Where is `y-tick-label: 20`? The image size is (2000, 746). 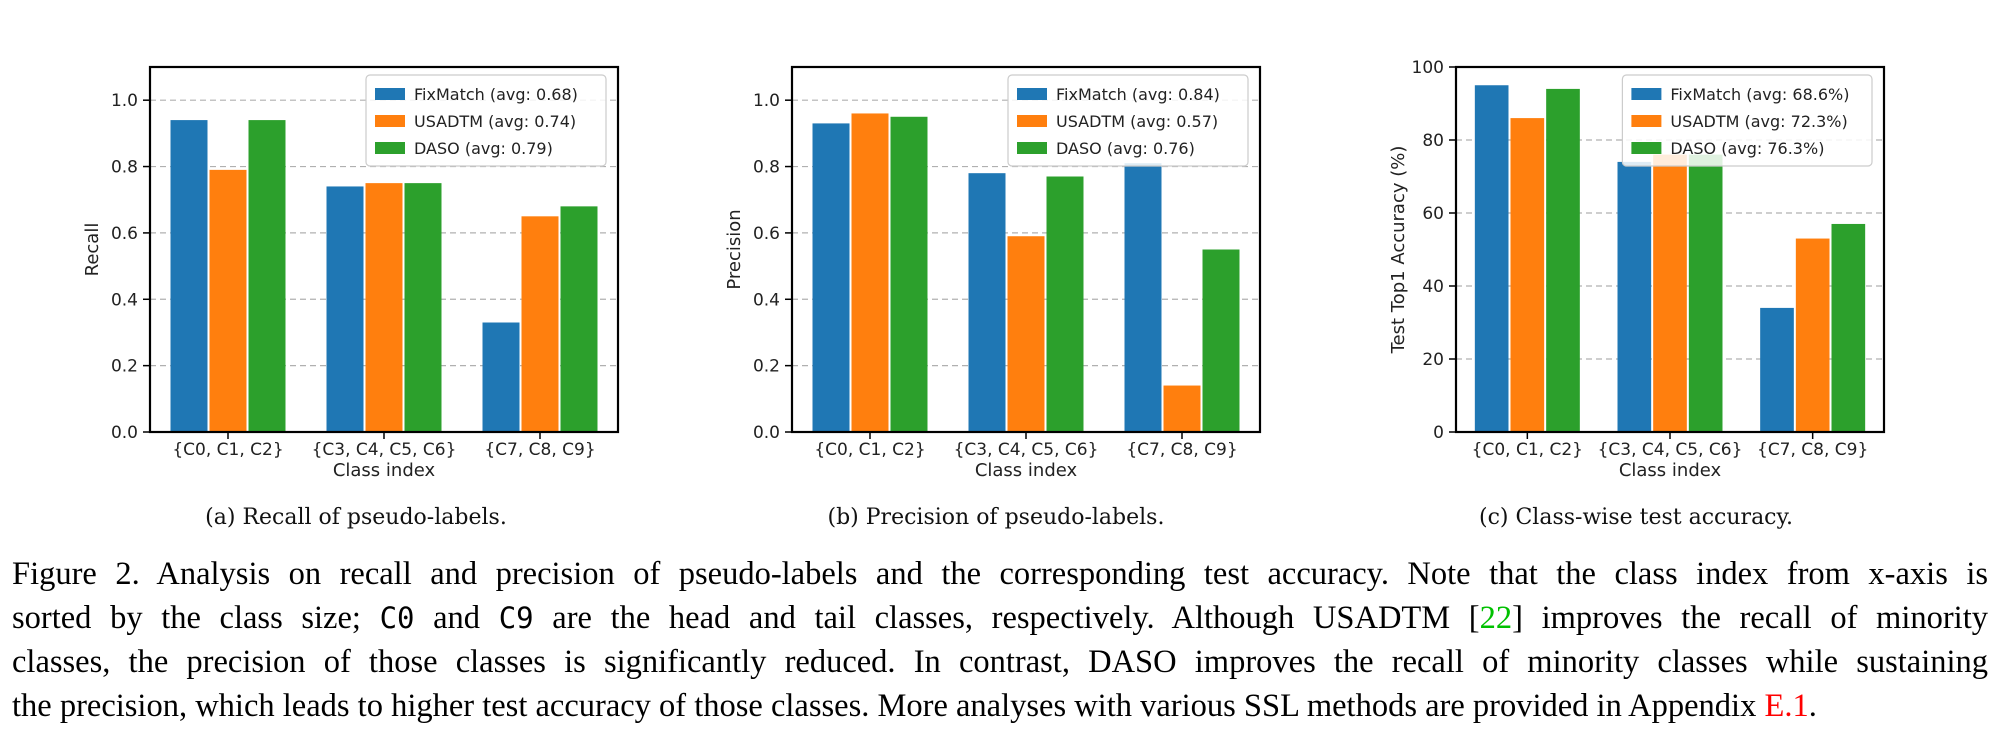
y-tick-label: 20 is located at coordinates (1433, 360).